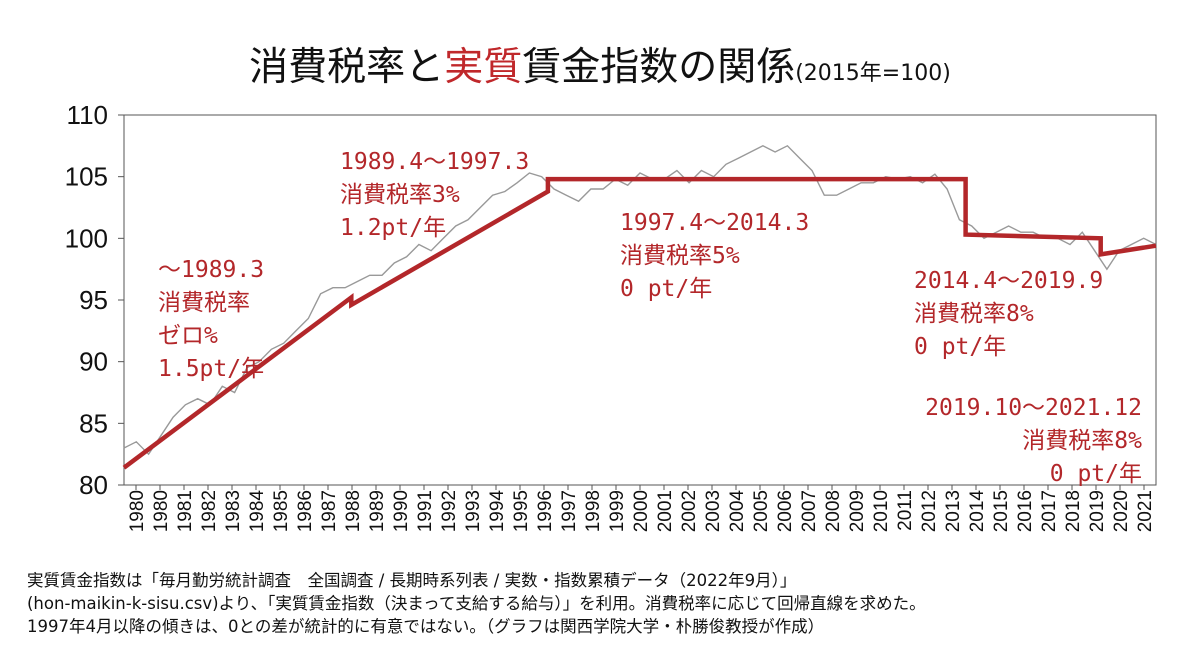  What do you see at coordinates (857, 511) in the screenshot?
I see `x-tick-label: 2009` at bounding box center [857, 511].